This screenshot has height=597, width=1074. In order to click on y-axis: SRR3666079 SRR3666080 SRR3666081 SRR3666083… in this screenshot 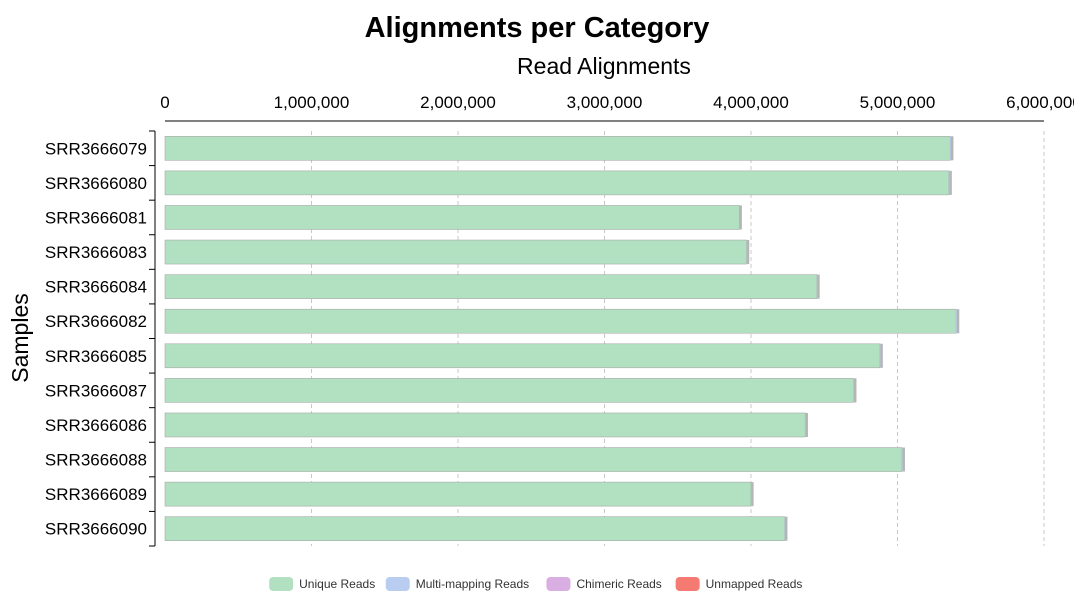, I will do `click(100, 338)`.